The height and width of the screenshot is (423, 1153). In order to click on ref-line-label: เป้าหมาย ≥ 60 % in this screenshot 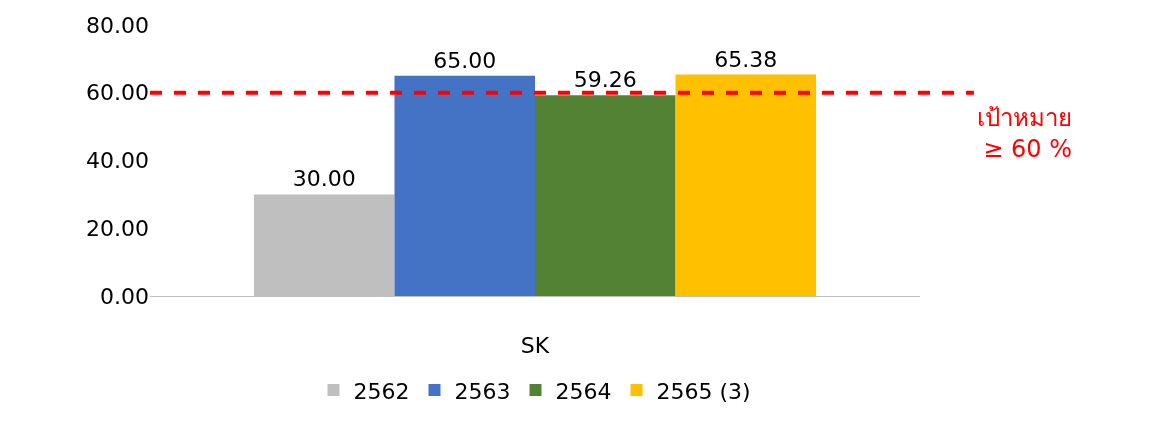, I will do `click(1024, 134)`.